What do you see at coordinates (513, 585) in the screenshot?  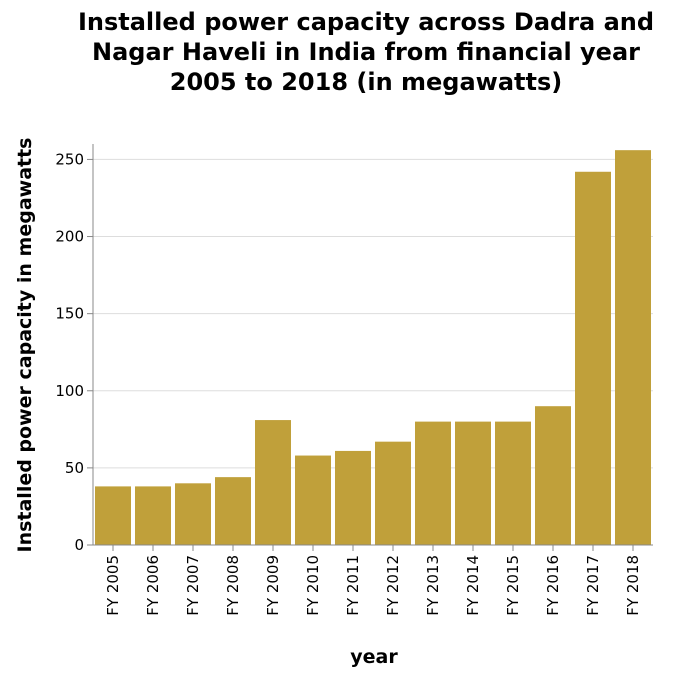 I see `x-tick-label: FY 2015` at bounding box center [513, 585].